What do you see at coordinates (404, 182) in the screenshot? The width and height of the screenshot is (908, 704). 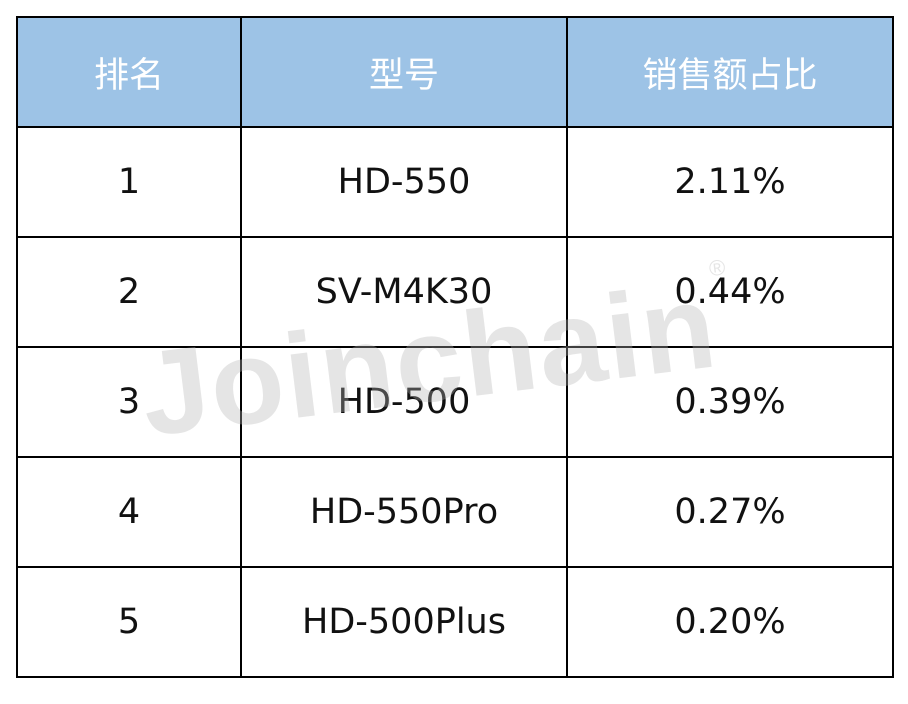 I see `cell-model: HD-550` at bounding box center [404, 182].